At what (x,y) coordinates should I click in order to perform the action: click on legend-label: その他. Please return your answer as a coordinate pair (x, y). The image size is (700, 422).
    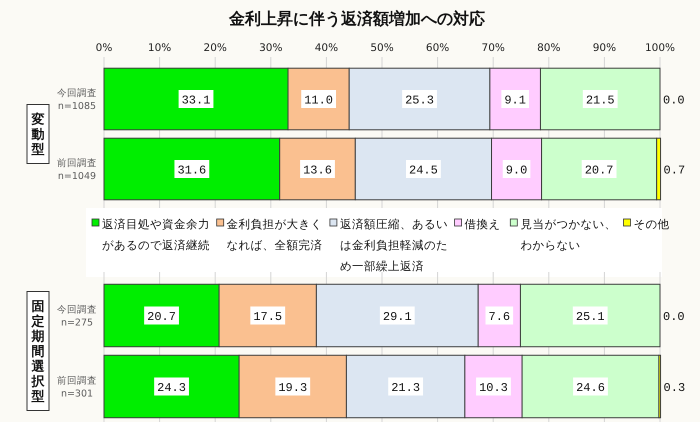
    Looking at the image, I should click on (652, 224).